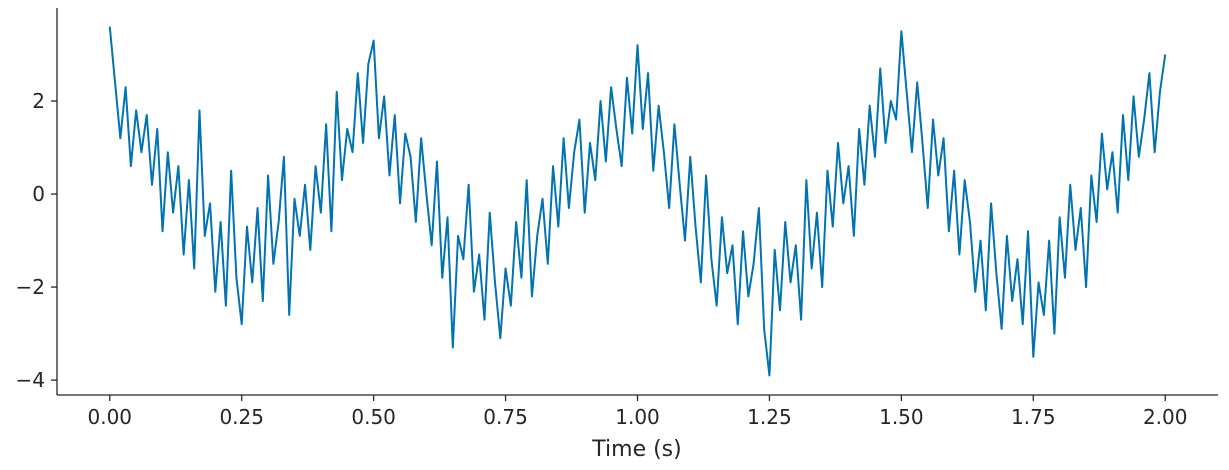  I want to click on x-axis-label: Time (s), so click(636, 449).